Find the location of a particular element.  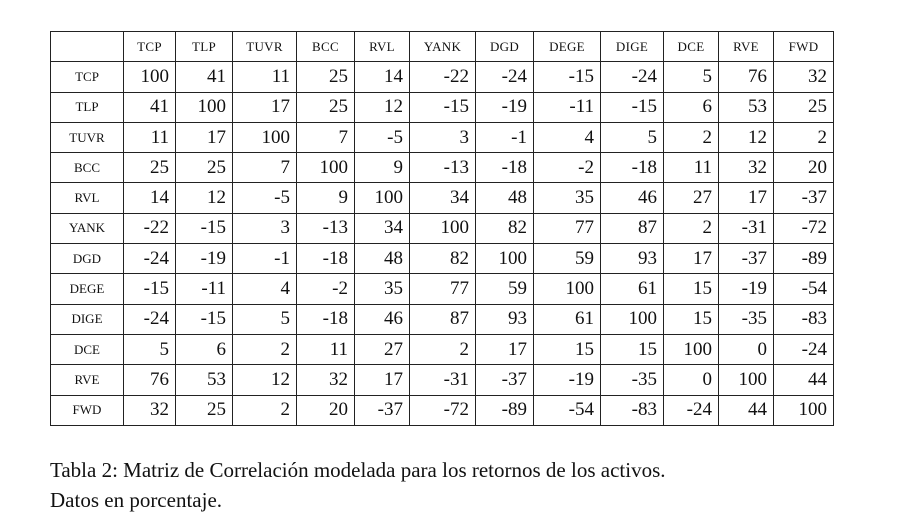

cell: -13 is located at coordinates (442, 168).